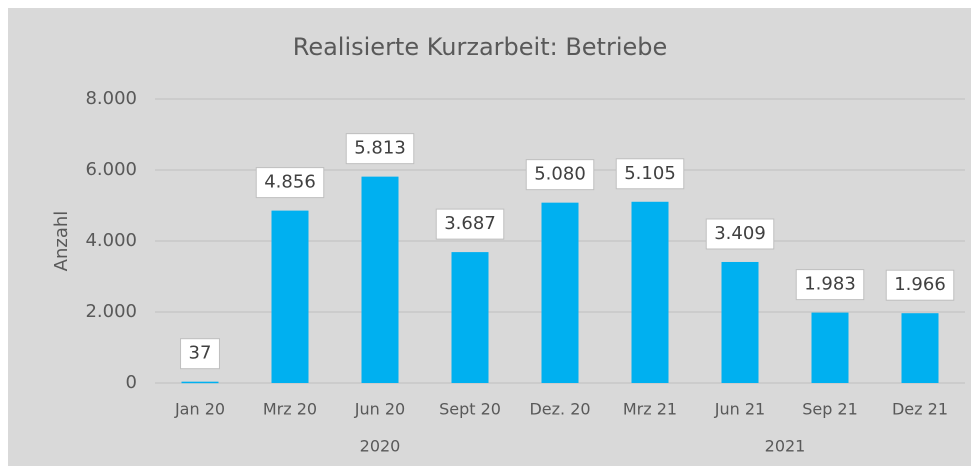  Describe the element at coordinates (111, 169) in the screenshot. I see `y-tick-label: 6.000` at that location.